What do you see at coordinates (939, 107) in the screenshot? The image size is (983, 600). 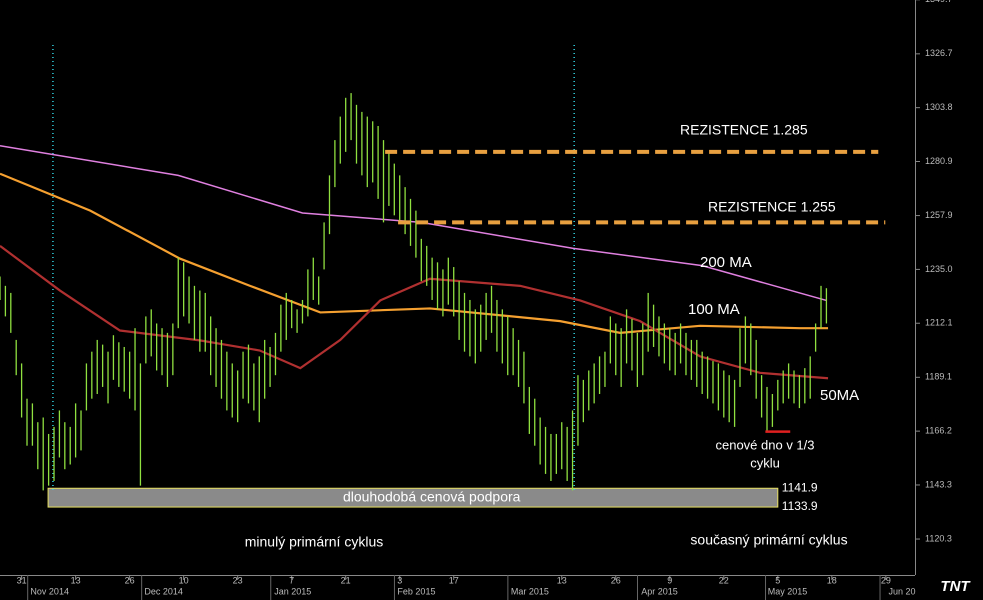 I see `y-tick-label: 1303.8` at bounding box center [939, 107].